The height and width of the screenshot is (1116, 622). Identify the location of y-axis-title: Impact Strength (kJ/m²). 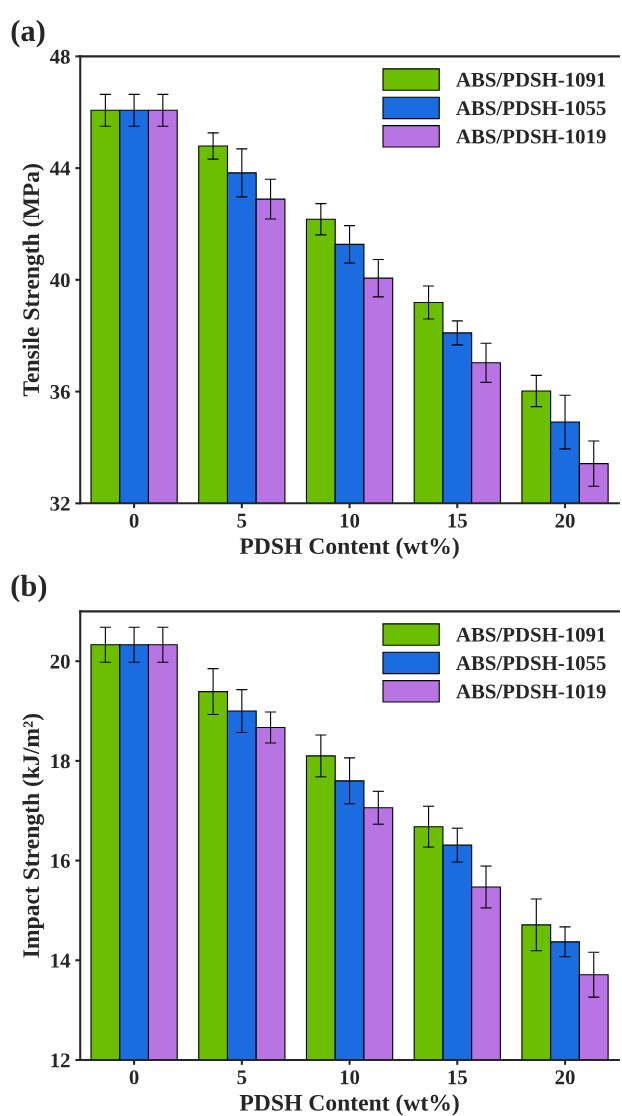
(33, 836).